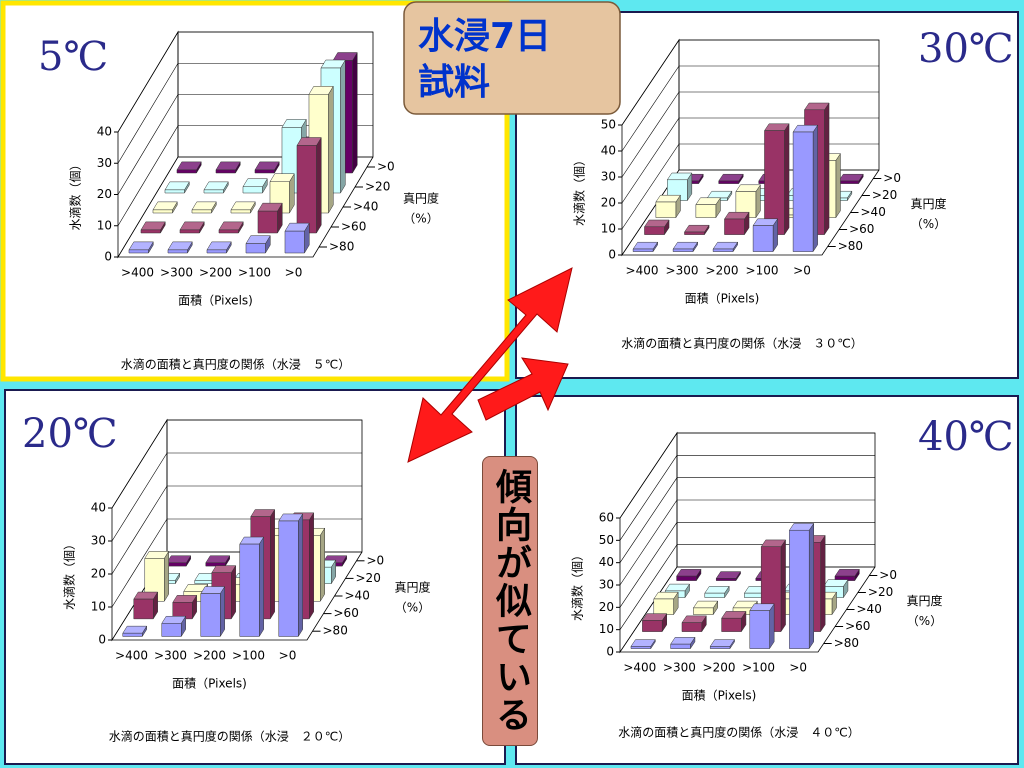 The height and width of the screenshot is (768, 1024). What do you see at coordinates (131, 656) in the screenshot?
I see `x-tick-label: >400` at bounding box center [131, 656].